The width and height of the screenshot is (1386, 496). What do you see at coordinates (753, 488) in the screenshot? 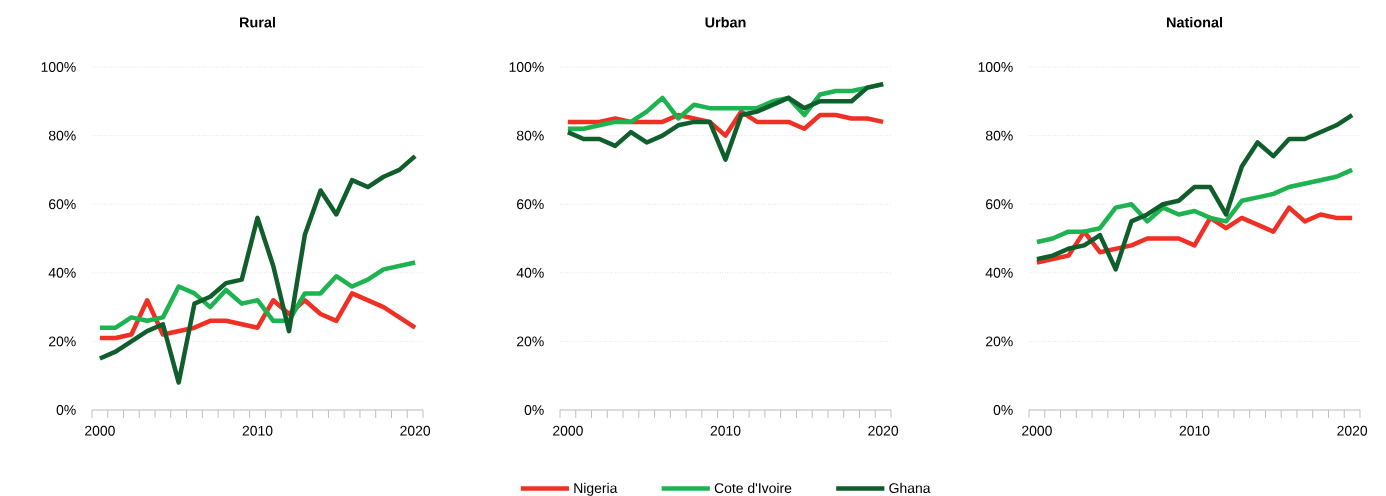
I see `legend-label: Cote d'Ivoire` at bounding box center [753, 488].